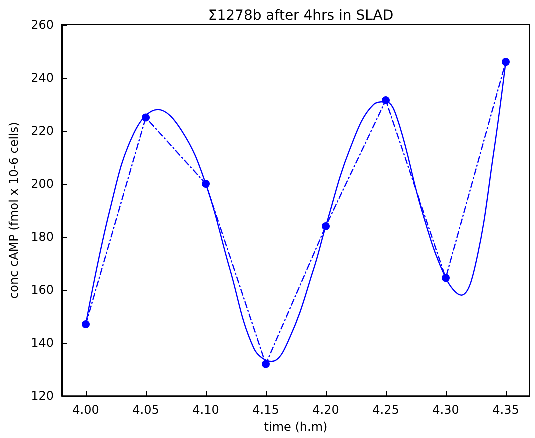 The height and width of the screenshot is (438, 535). I want to click on x-tick-label: 4.20, so click(326, 410).